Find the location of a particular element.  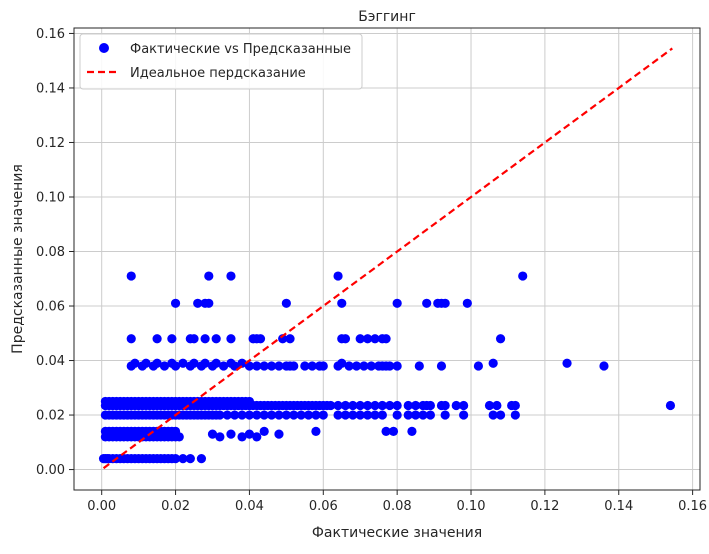

x-ticks: 0.00 0.02 0.04 0.06 0.08 0.10 0.12 0.14 0.16 is located at coordinates (397, 502).